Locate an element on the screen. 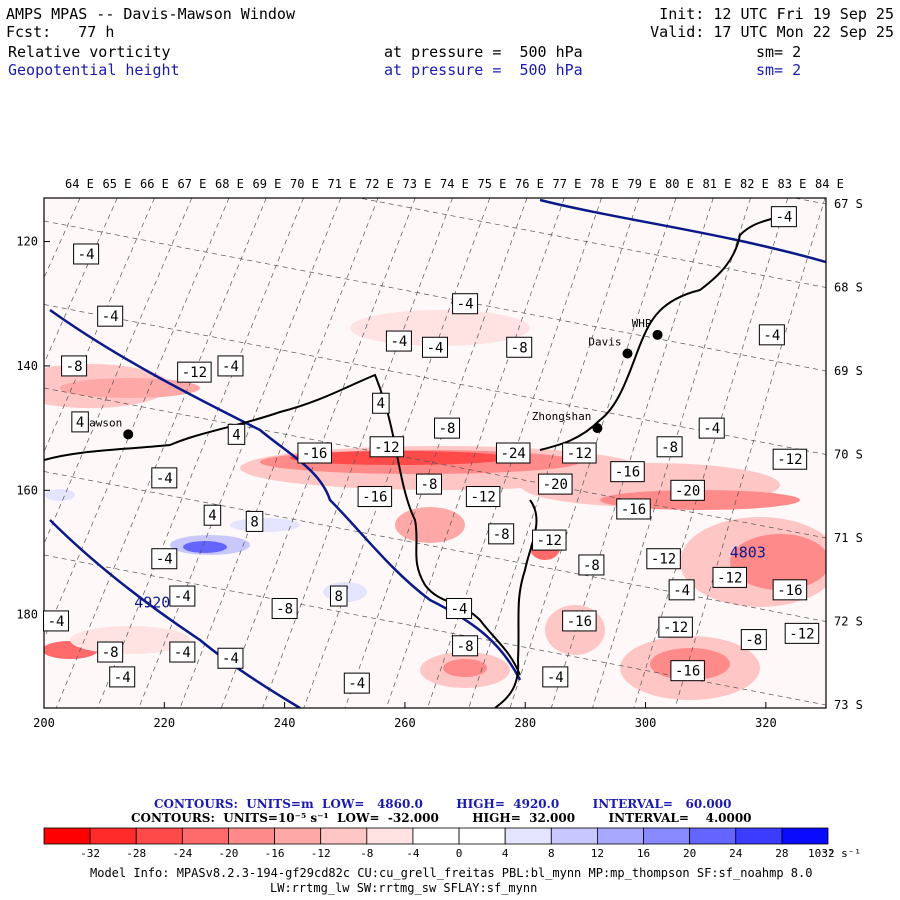 This screenshot has height=900, width=900. y-tick-label: 180 is located at coordinates (27, 615).